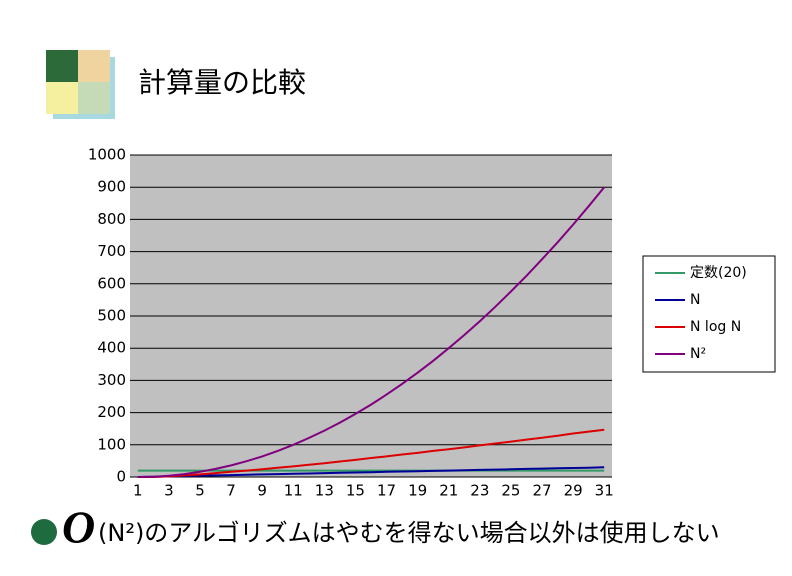 This screenshot has height=576, width=792. What do you see at coordinates (222, 82) in the screenshot?
I see `slide-title: 計算量の比較` at bounding box center [222, 82].